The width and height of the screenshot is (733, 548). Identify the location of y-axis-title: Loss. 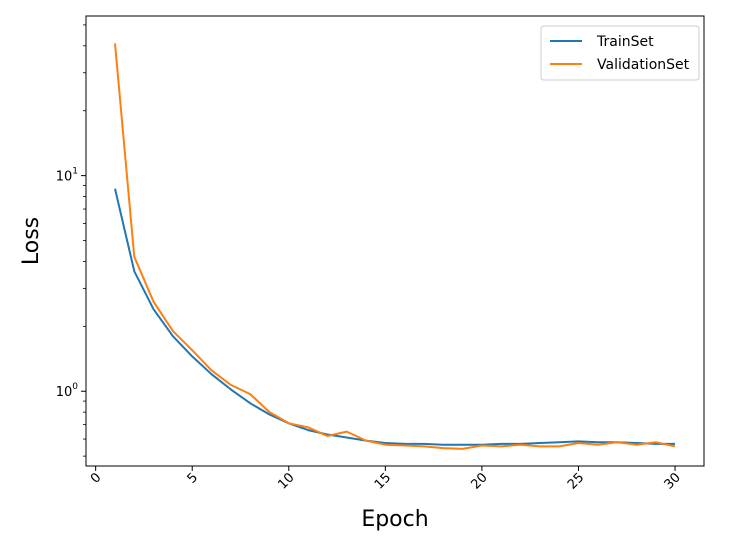
(31, 241).